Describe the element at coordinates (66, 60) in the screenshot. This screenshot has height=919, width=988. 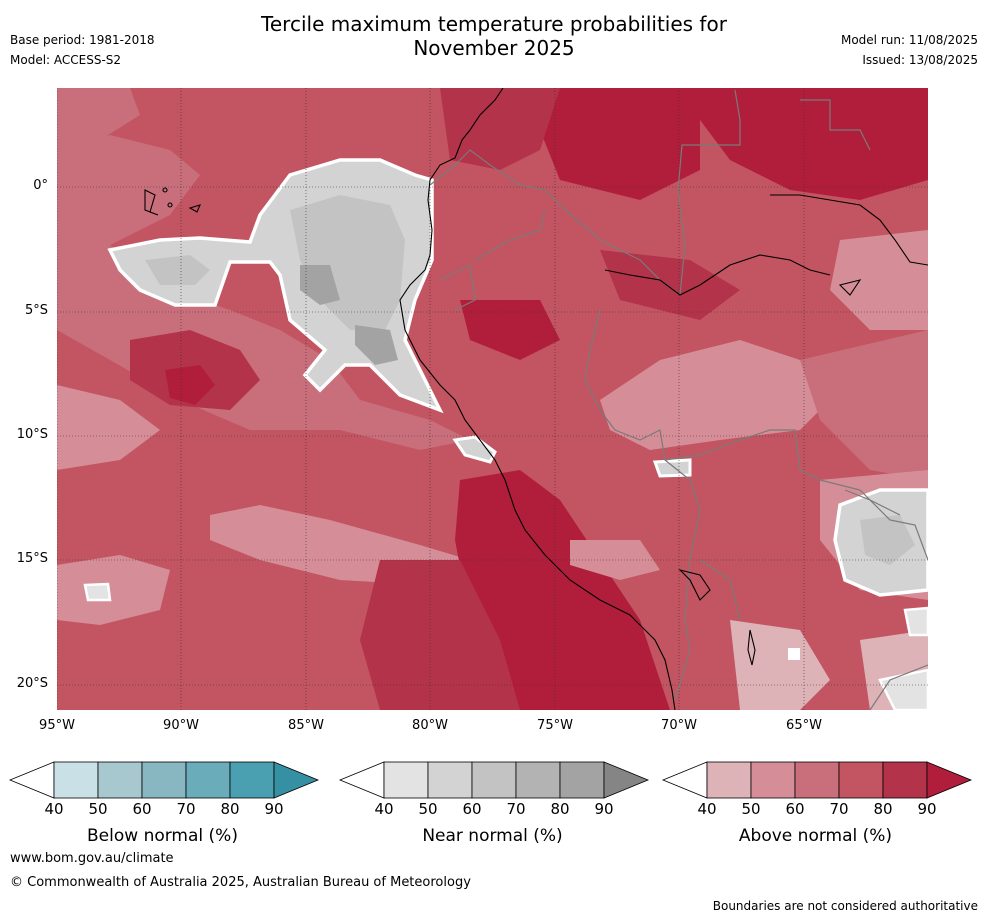
I see `model-name: Model: ACCESS-S2` at that location.